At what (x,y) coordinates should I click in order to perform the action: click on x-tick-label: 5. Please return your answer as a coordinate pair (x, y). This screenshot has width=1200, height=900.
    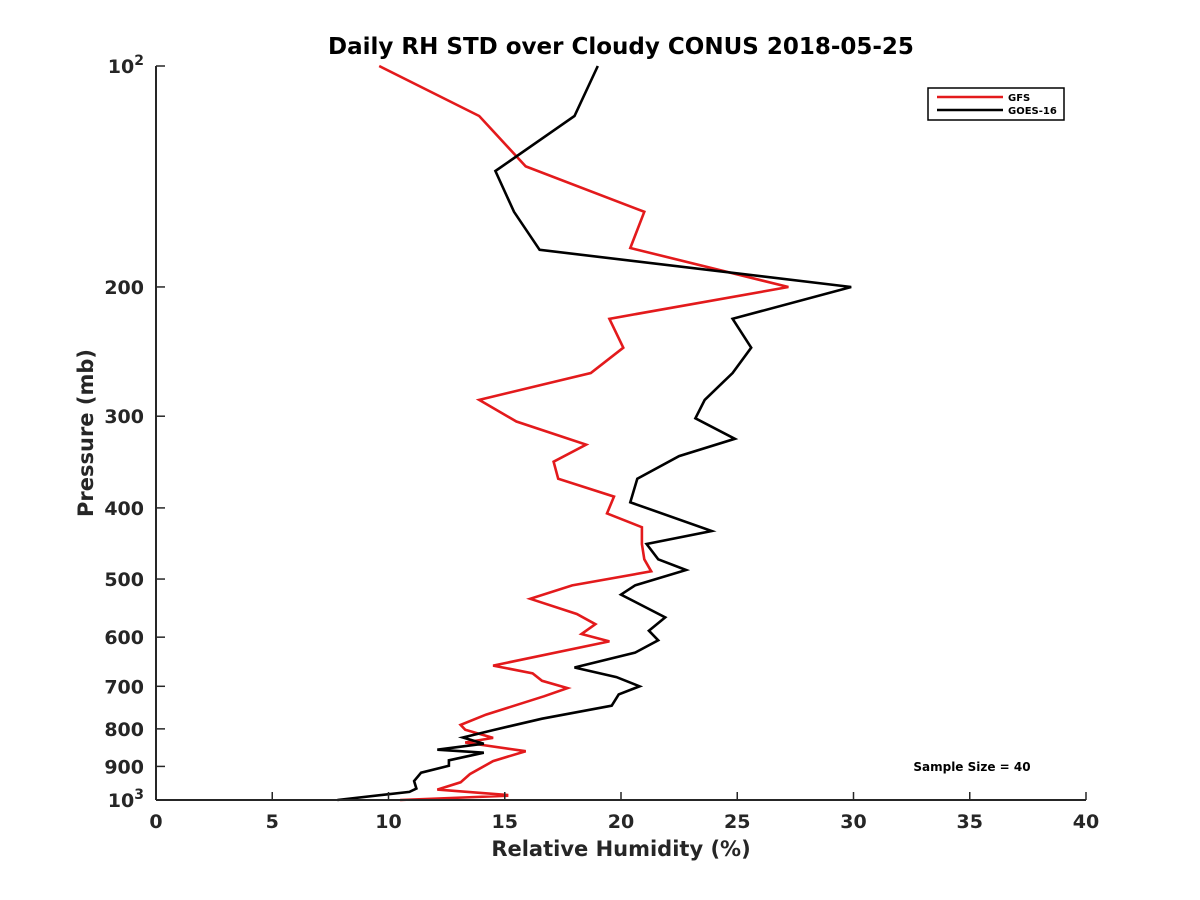
    Looking at the image, I should click on (272, 822).